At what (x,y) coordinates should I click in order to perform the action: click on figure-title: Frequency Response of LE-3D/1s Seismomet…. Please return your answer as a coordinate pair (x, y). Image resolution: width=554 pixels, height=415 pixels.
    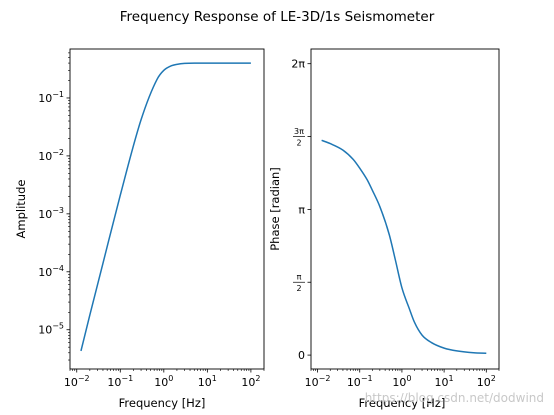
    Looking at the image, I should click on (277, 17).